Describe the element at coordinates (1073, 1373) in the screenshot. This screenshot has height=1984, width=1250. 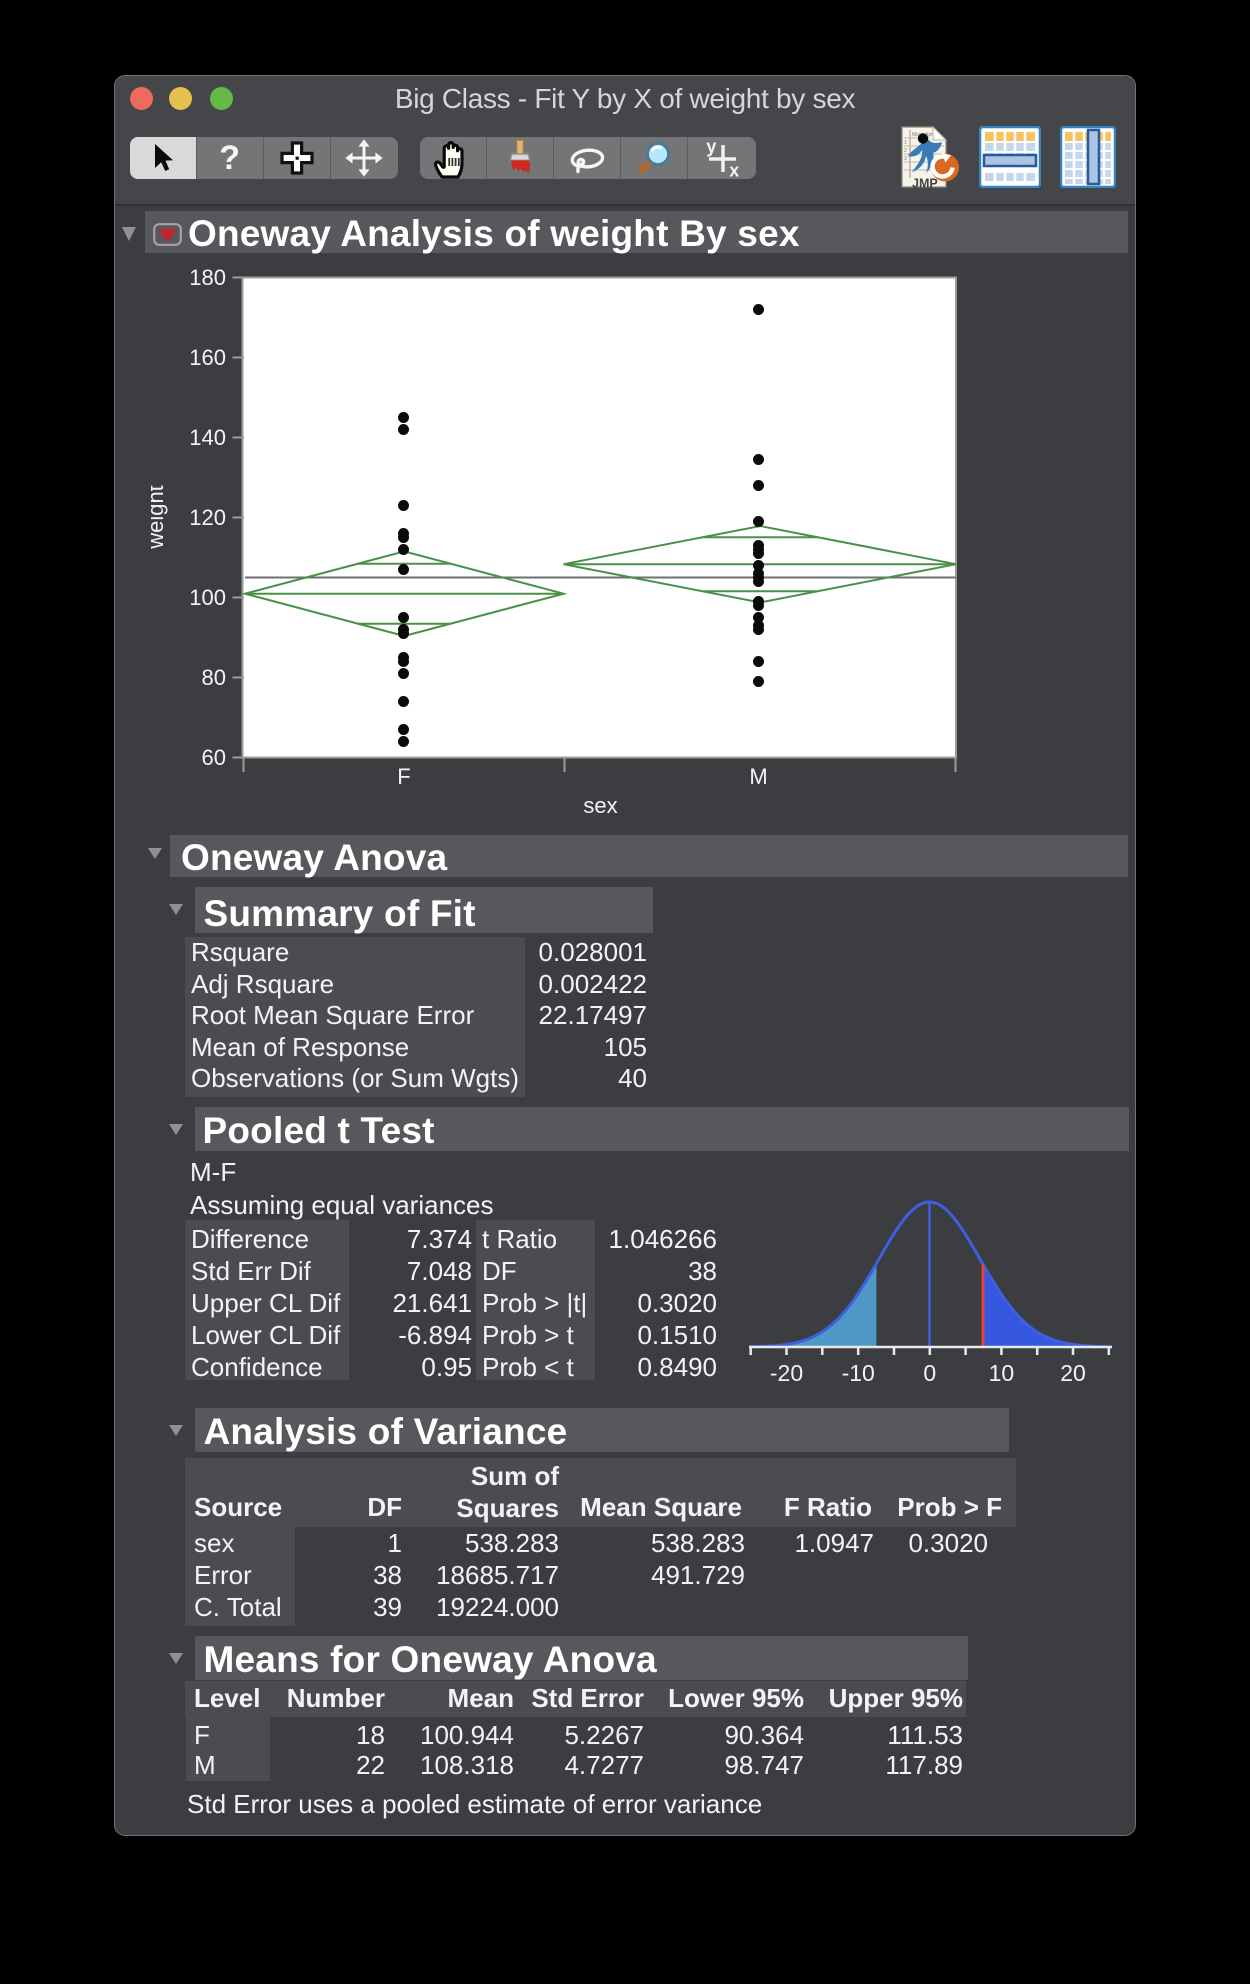
I see `svg-text: 20` at that location.